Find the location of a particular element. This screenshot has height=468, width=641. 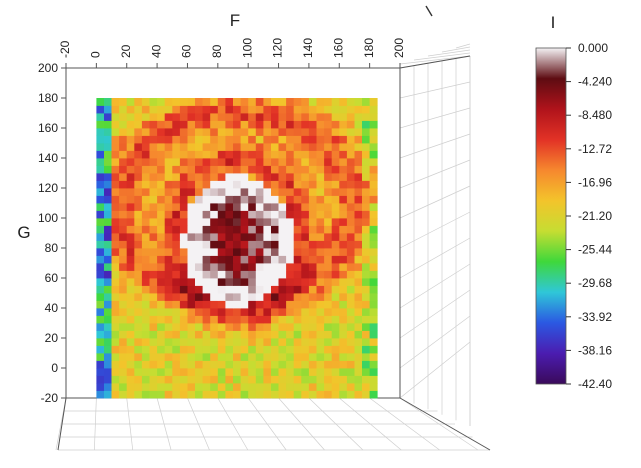

y-tick-label: -20 is located at coordinates (50, 398).